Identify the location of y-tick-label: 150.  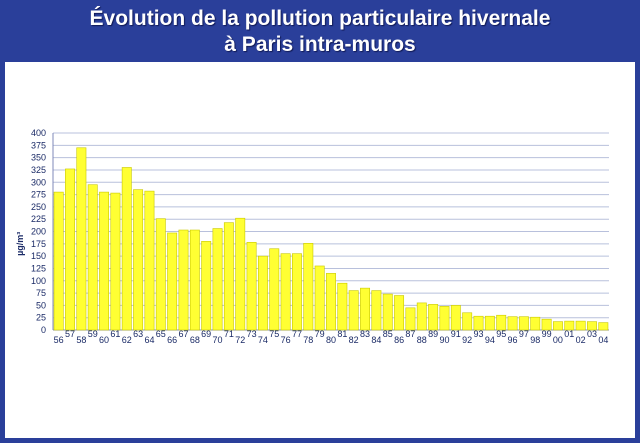
(38, 256).